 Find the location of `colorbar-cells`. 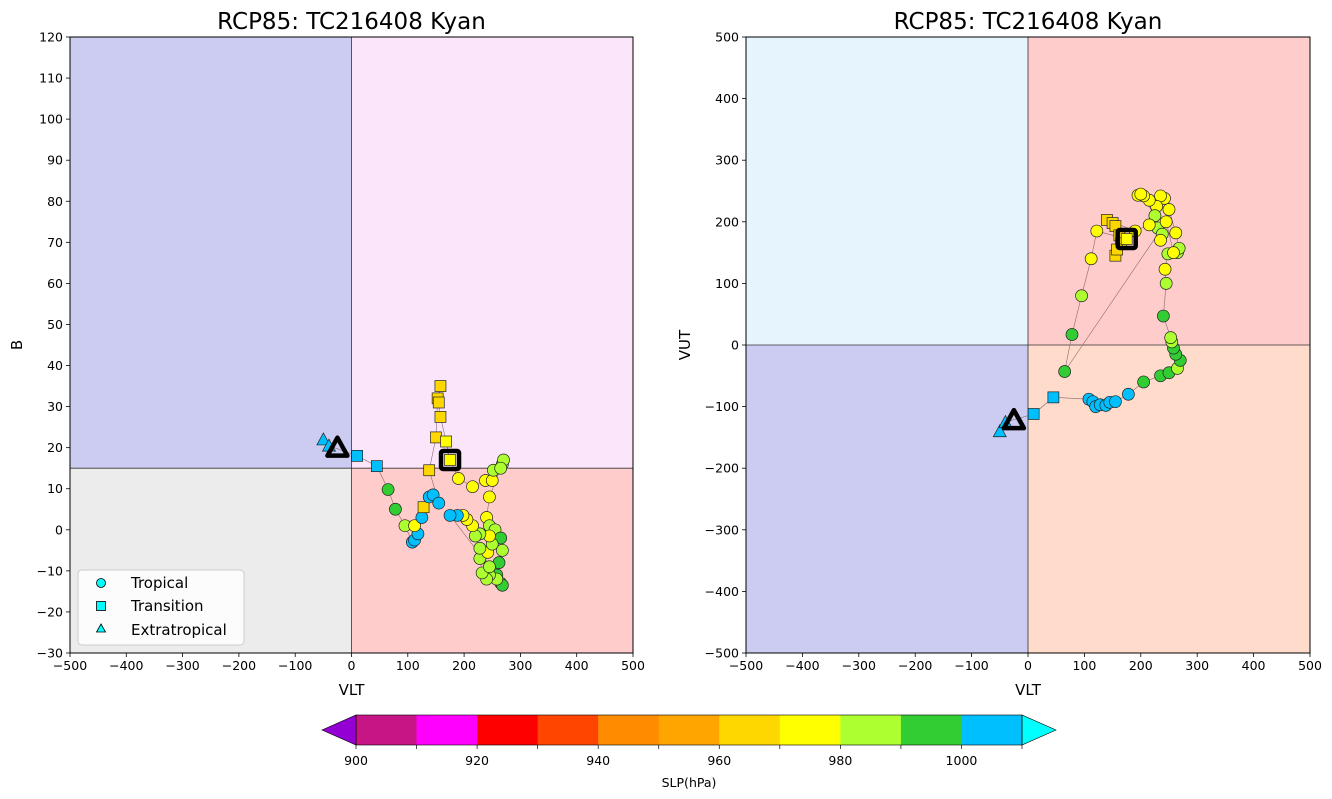

colorbar-cells is located at coordinates (689, 730).